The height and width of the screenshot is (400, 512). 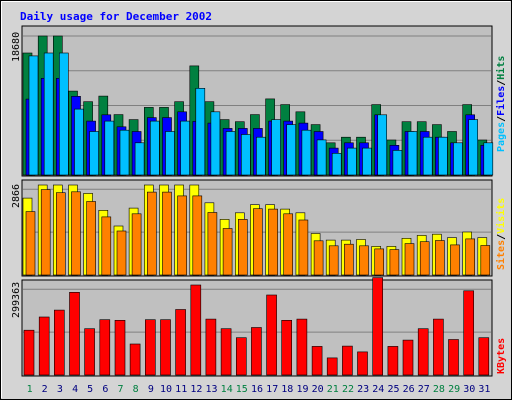 I want to click on x-tick-day-16: 16, so click(x=257, y=389).